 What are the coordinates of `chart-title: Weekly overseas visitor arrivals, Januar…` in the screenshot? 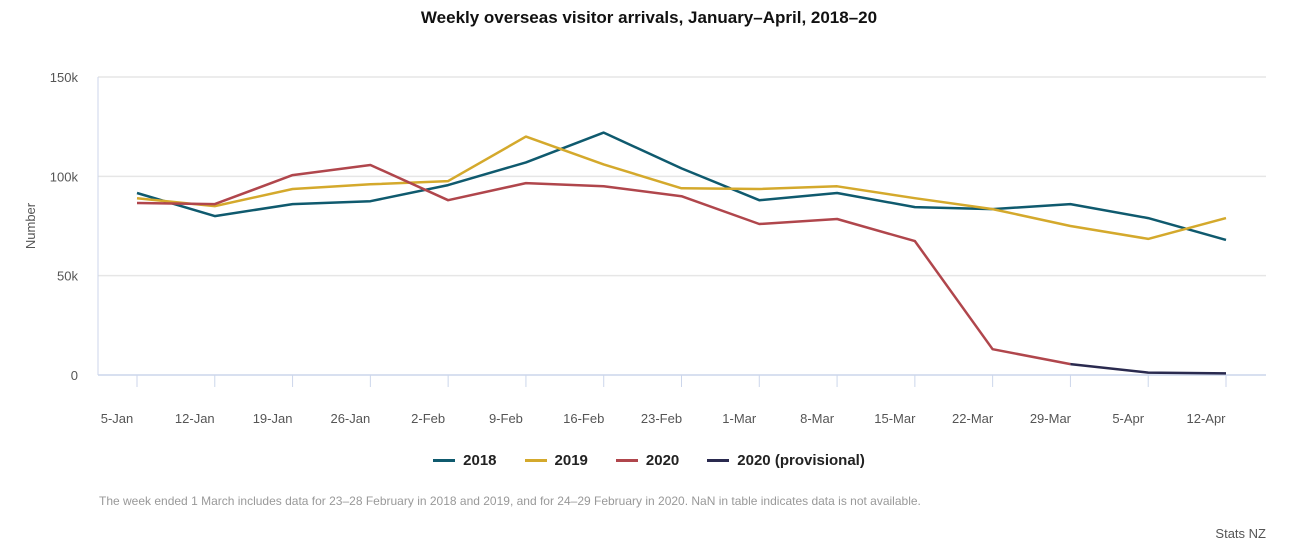 It's located at (649, 17).